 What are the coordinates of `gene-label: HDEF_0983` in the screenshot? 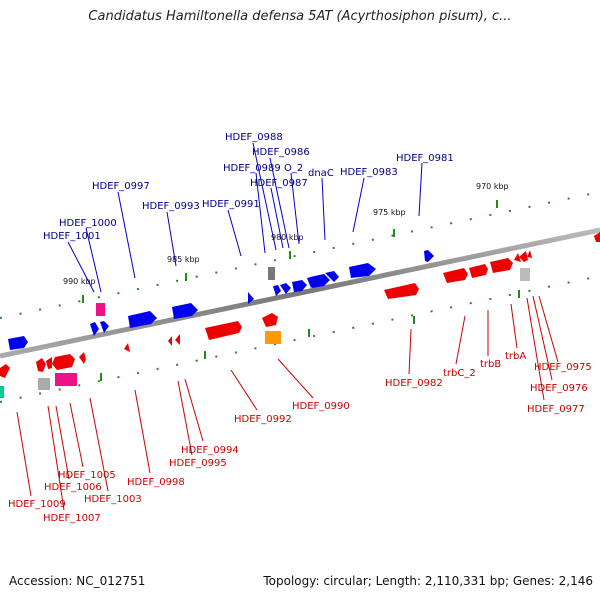 It's located at (369, 172).